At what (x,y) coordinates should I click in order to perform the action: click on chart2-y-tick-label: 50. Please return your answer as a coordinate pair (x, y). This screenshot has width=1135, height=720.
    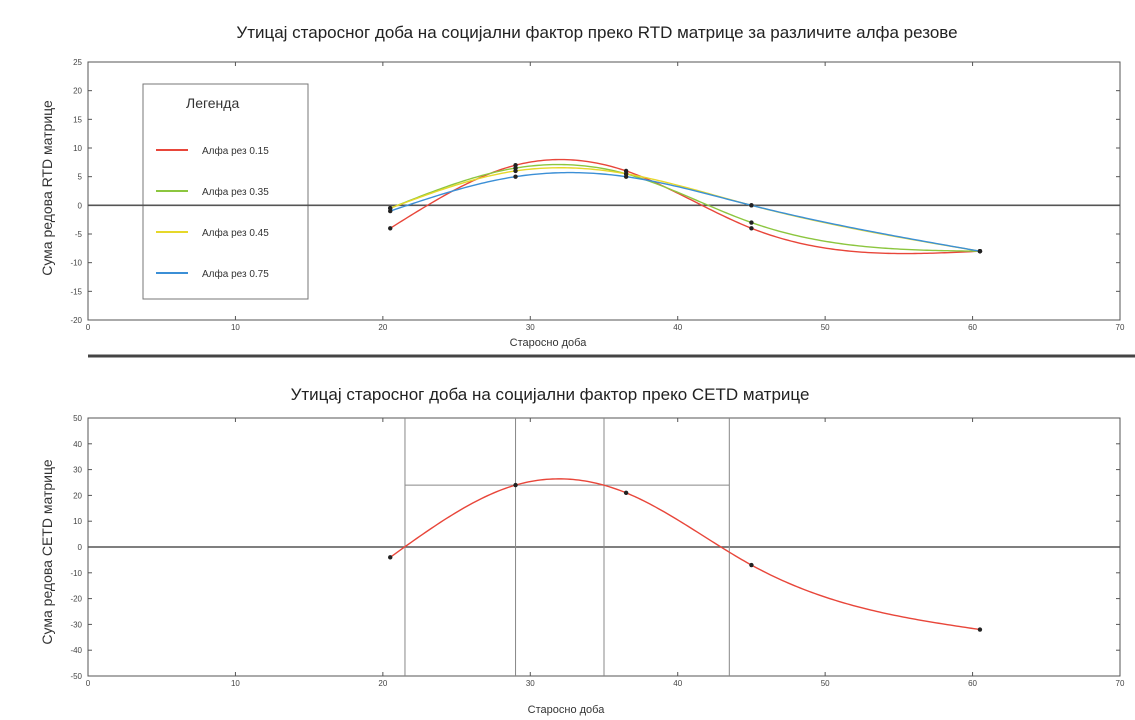
    Looking at the image, I should click on (77, 418).